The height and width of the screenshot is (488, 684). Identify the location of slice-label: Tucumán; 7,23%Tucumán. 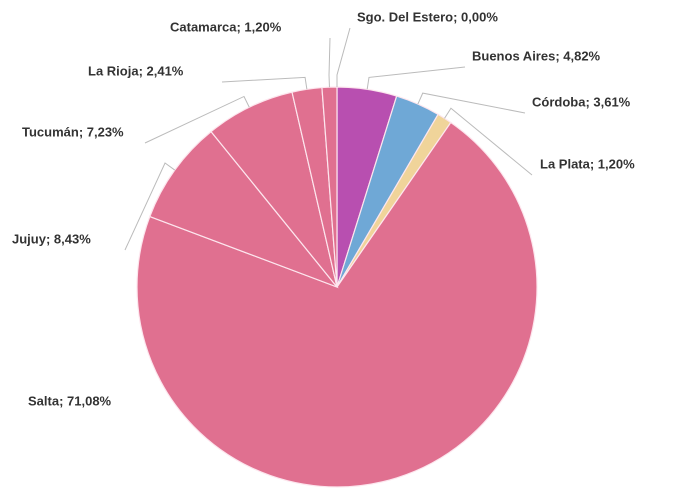
(73, 131).